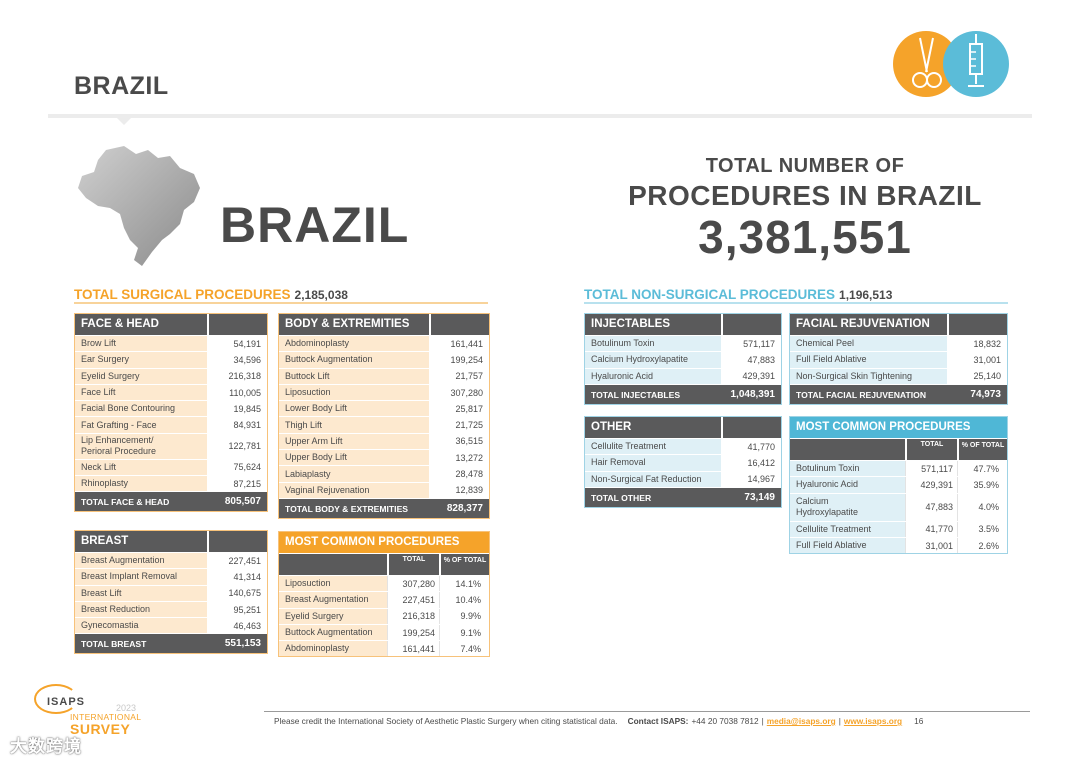 The height and width of the screenshot is (764, 1080). I want to click on table-row: Thigh Lift 21,725, so click(384, 424).